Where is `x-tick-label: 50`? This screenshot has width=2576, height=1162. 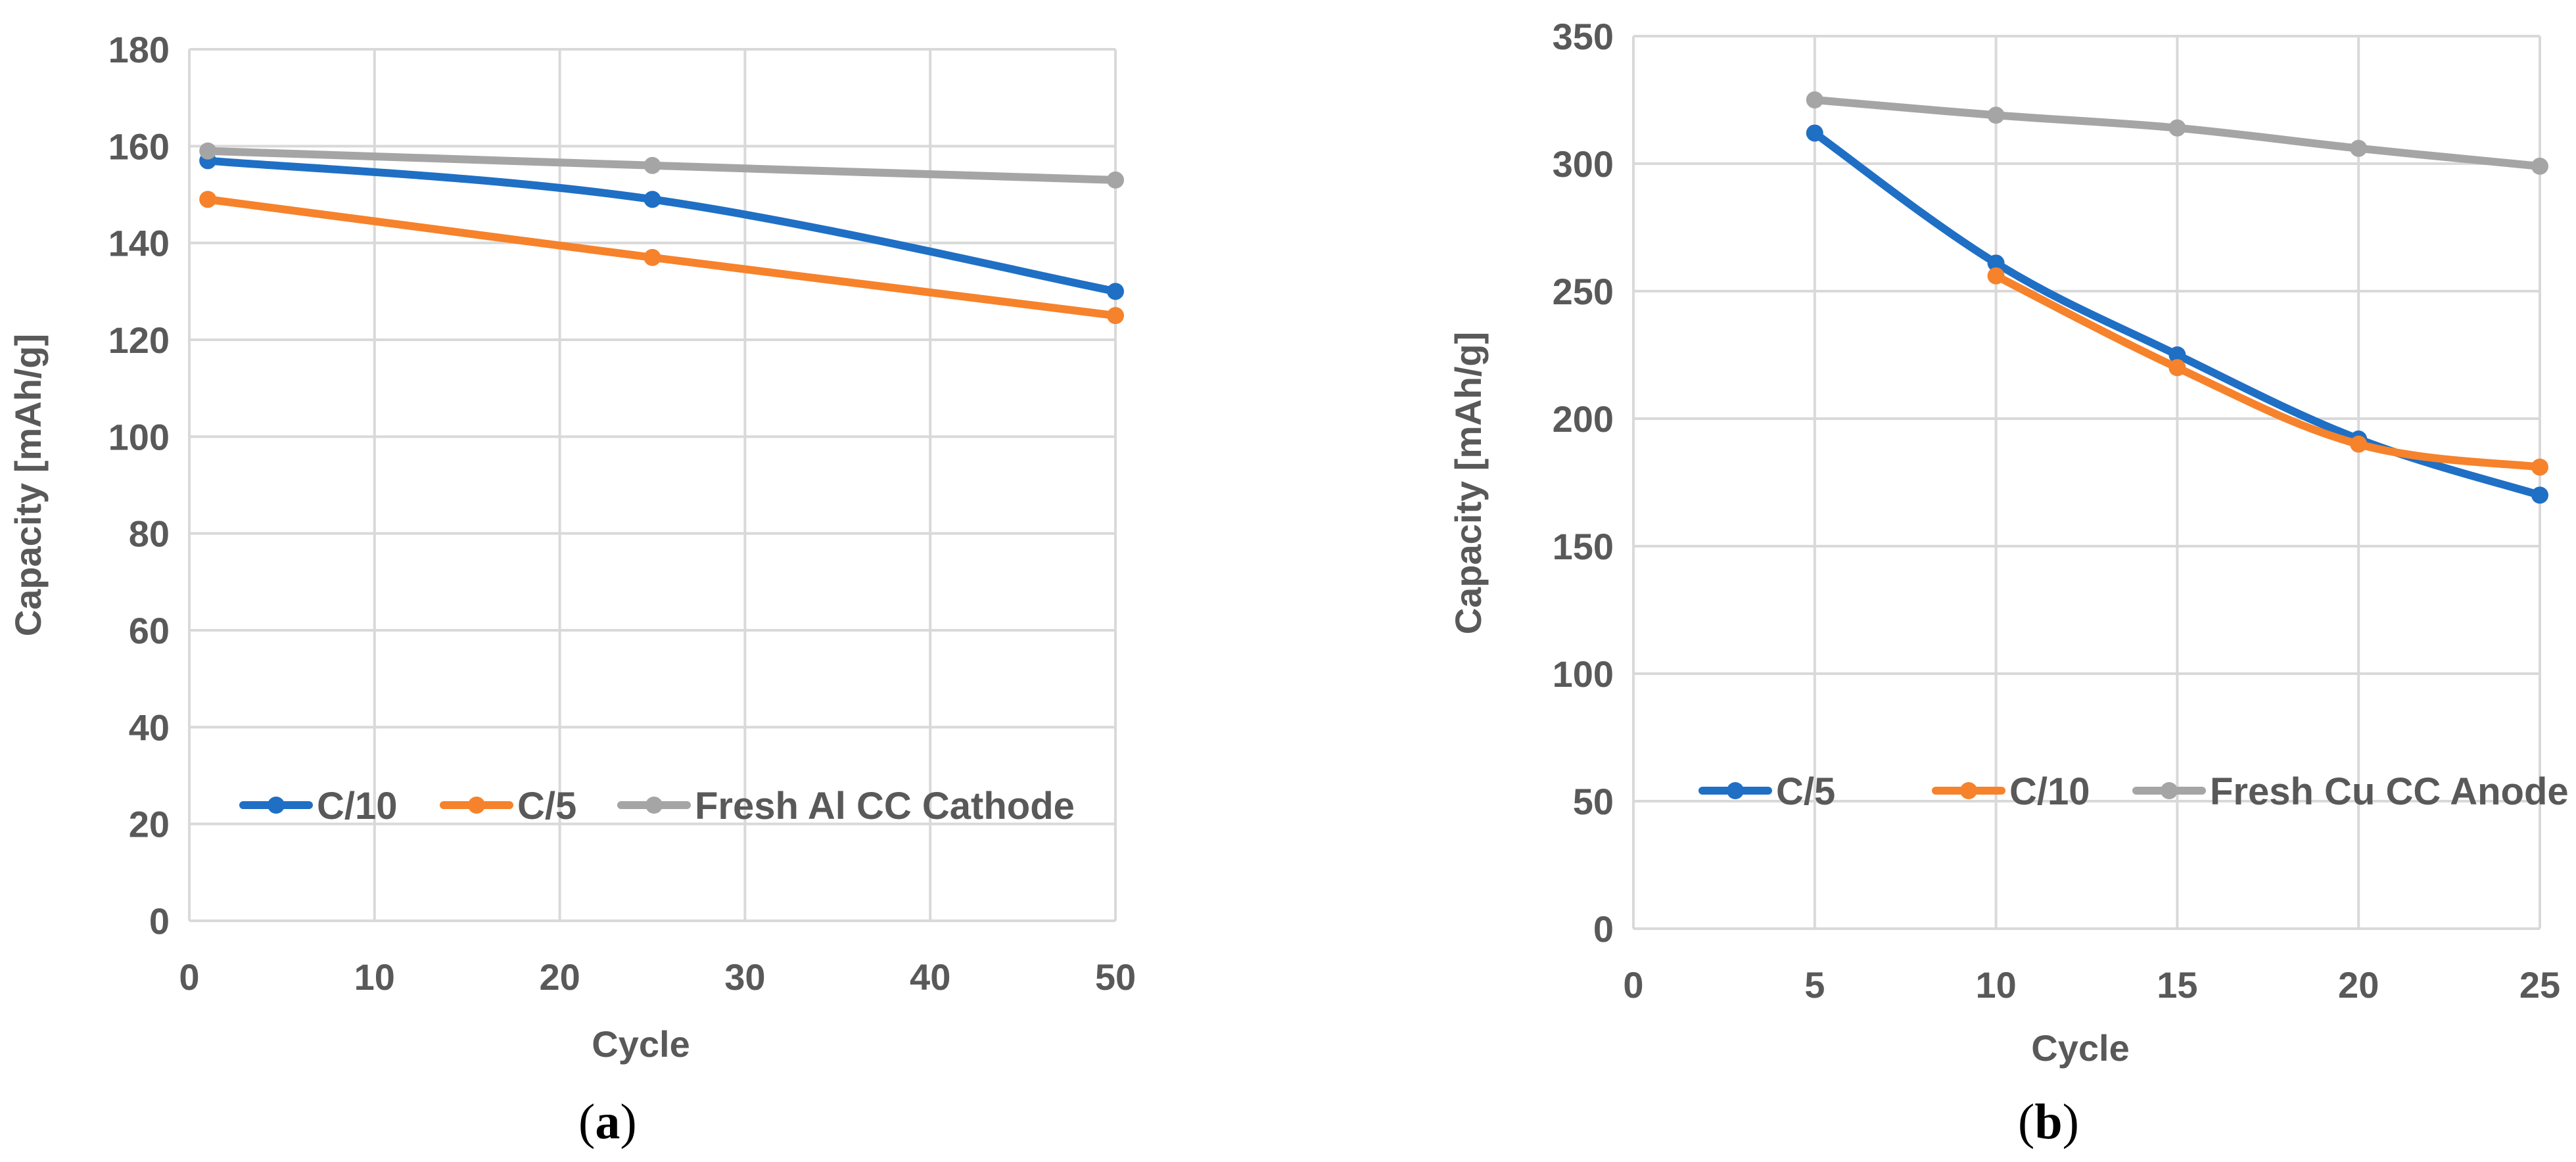
x-tick-label: 50 is located at coordinates (1115, 977).